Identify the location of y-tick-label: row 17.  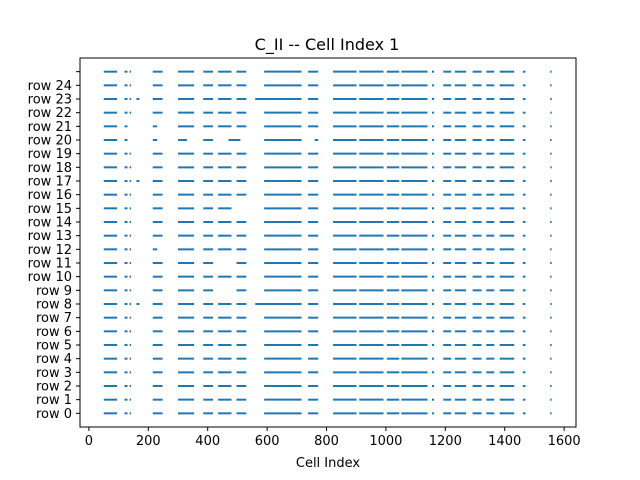
(50, 182).